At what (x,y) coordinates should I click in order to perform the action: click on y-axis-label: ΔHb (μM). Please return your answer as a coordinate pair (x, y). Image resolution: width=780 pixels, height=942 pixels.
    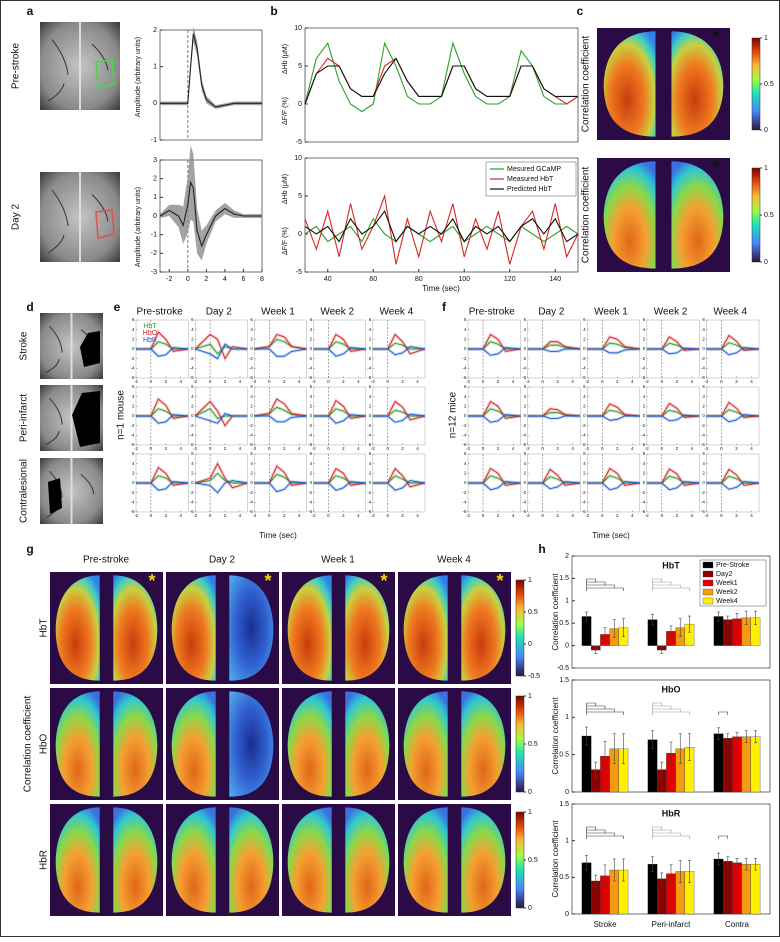
    Looking at the image, I should click on (285, 59).